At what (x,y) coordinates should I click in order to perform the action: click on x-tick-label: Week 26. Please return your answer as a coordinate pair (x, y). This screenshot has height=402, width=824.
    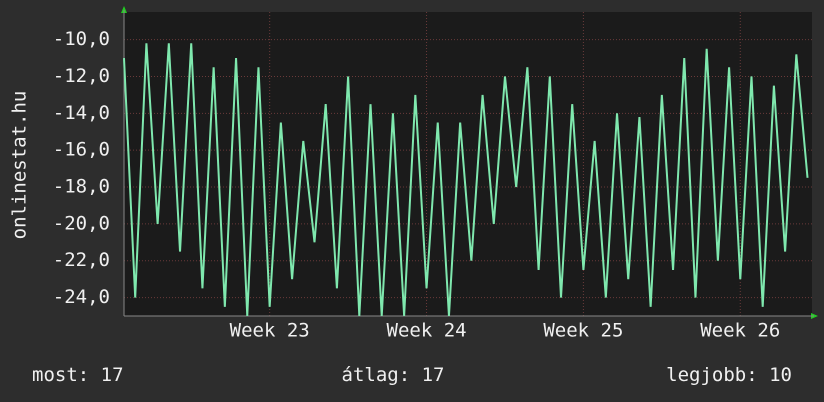
    Looking at the image, I should click on (740, 331).